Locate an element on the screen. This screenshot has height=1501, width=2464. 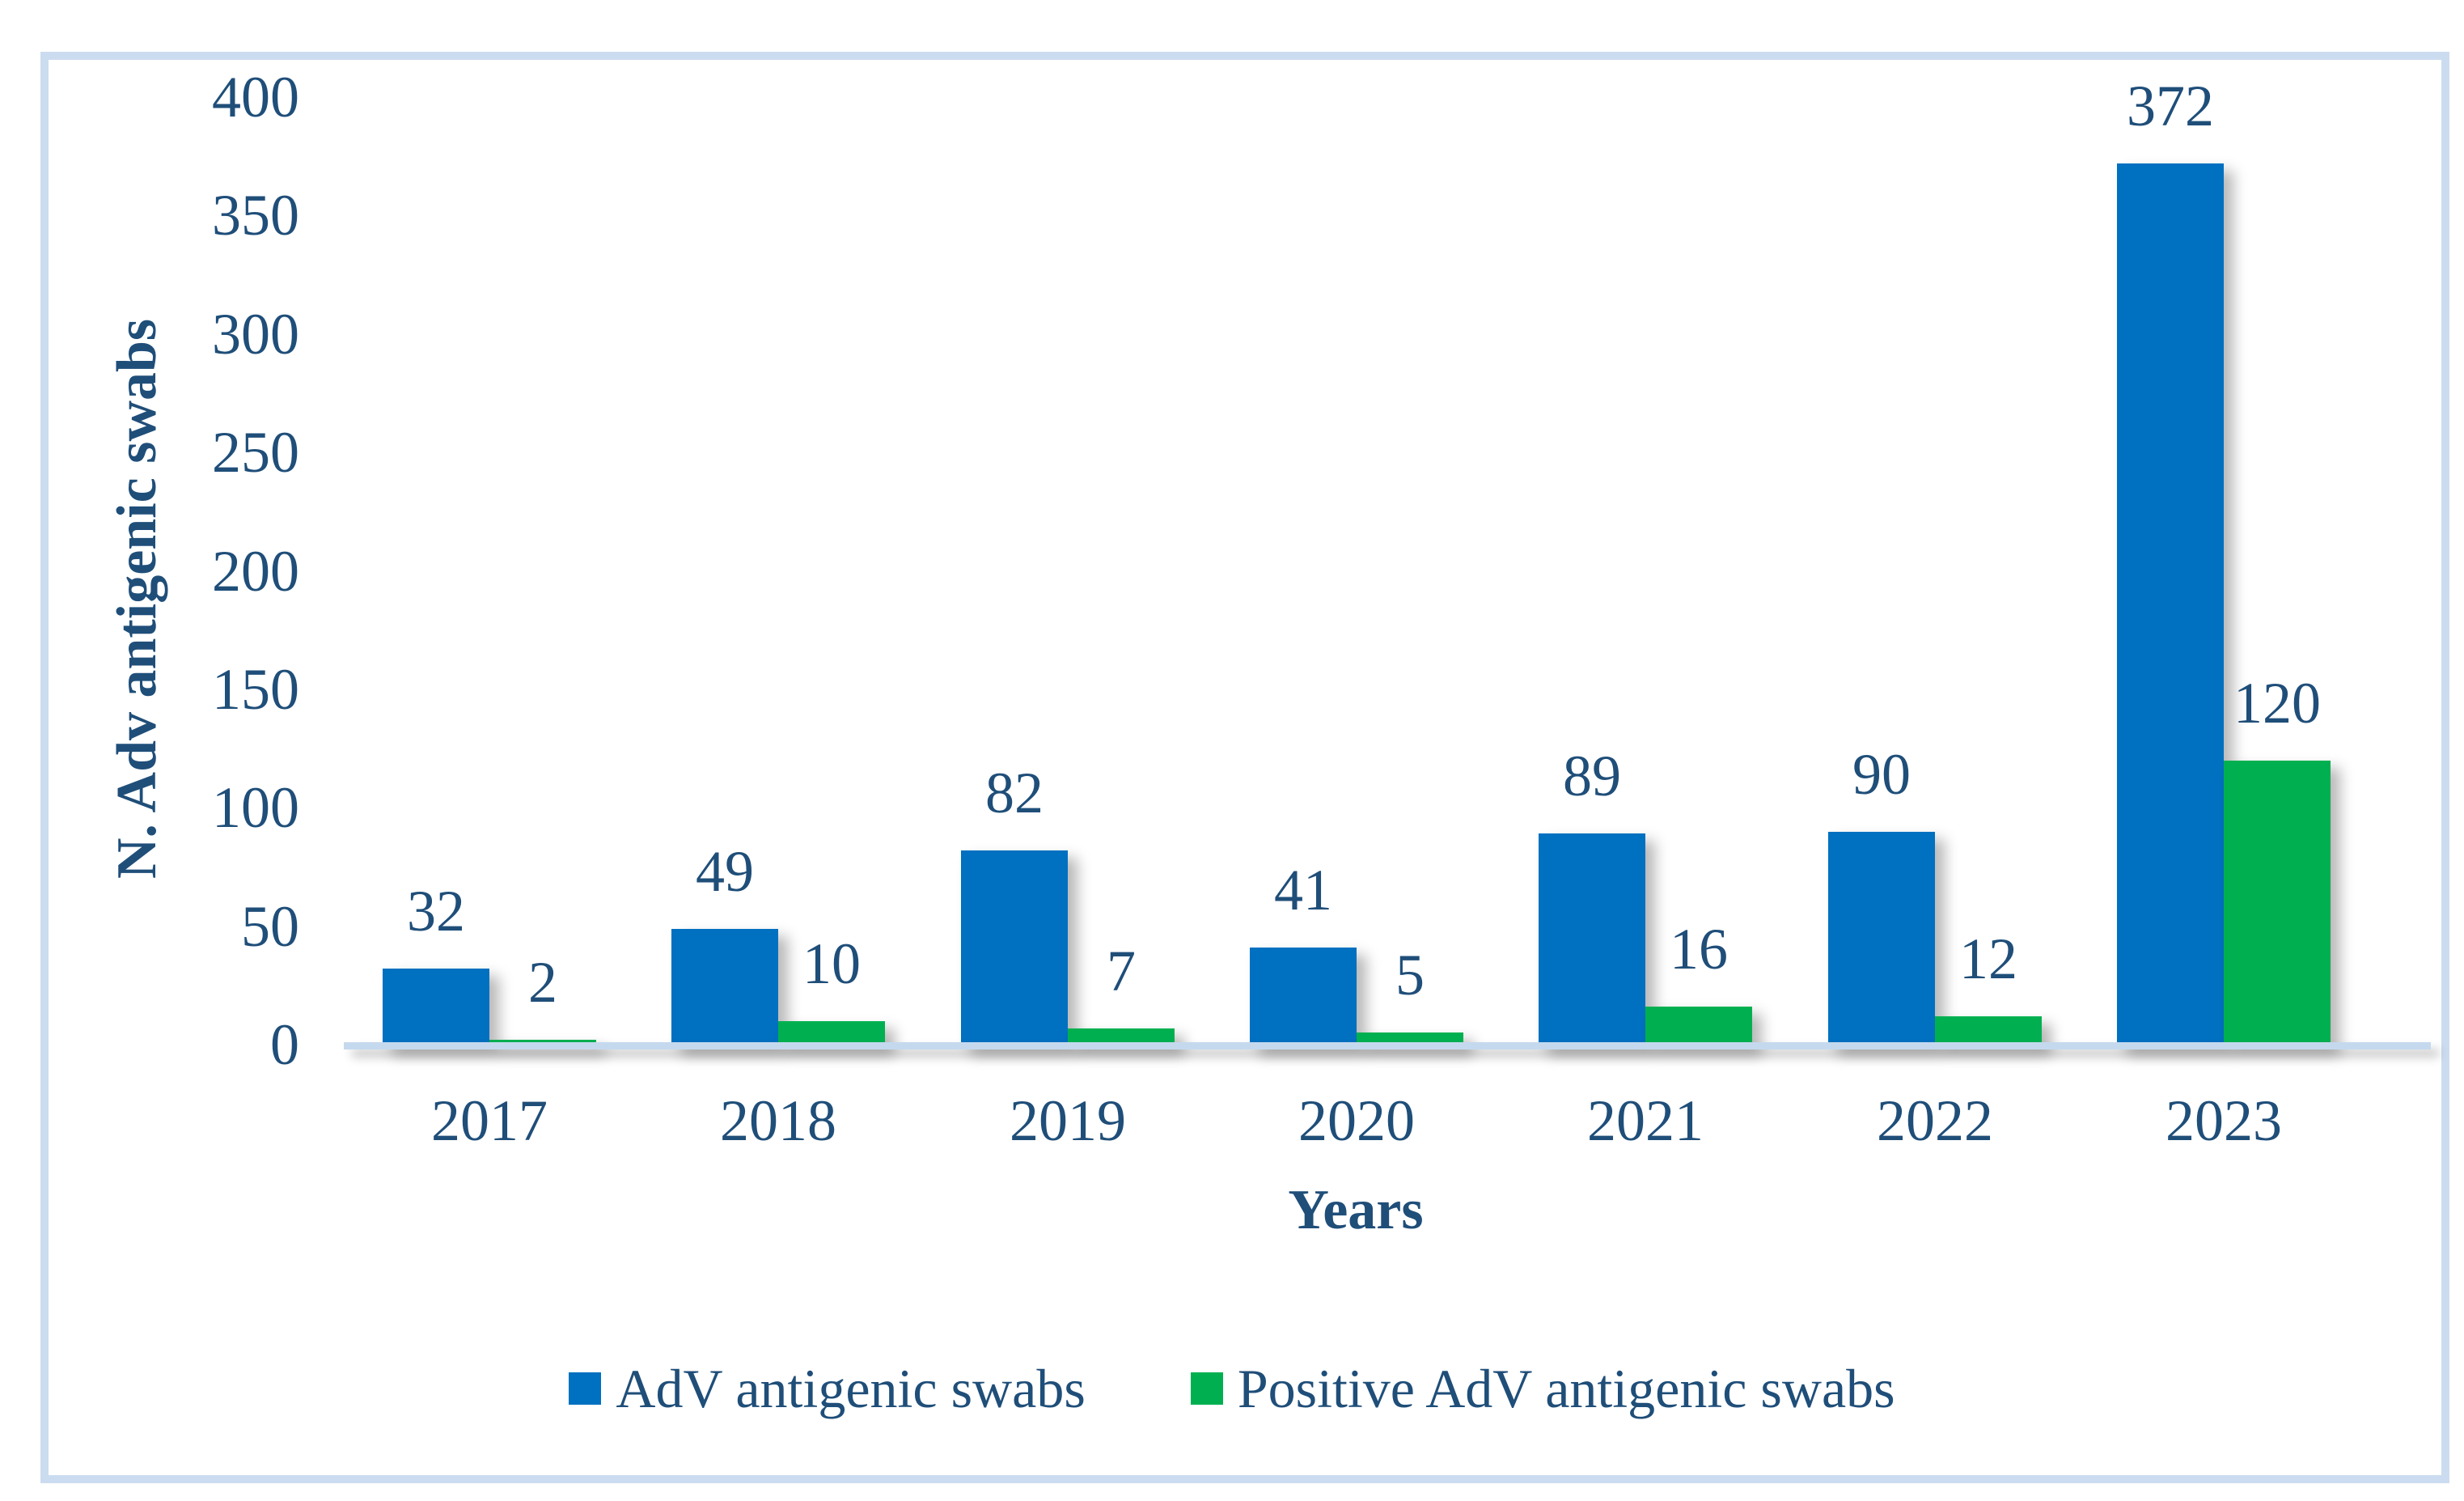
y-tick-label: 250 is located at coordinates (255, 452).